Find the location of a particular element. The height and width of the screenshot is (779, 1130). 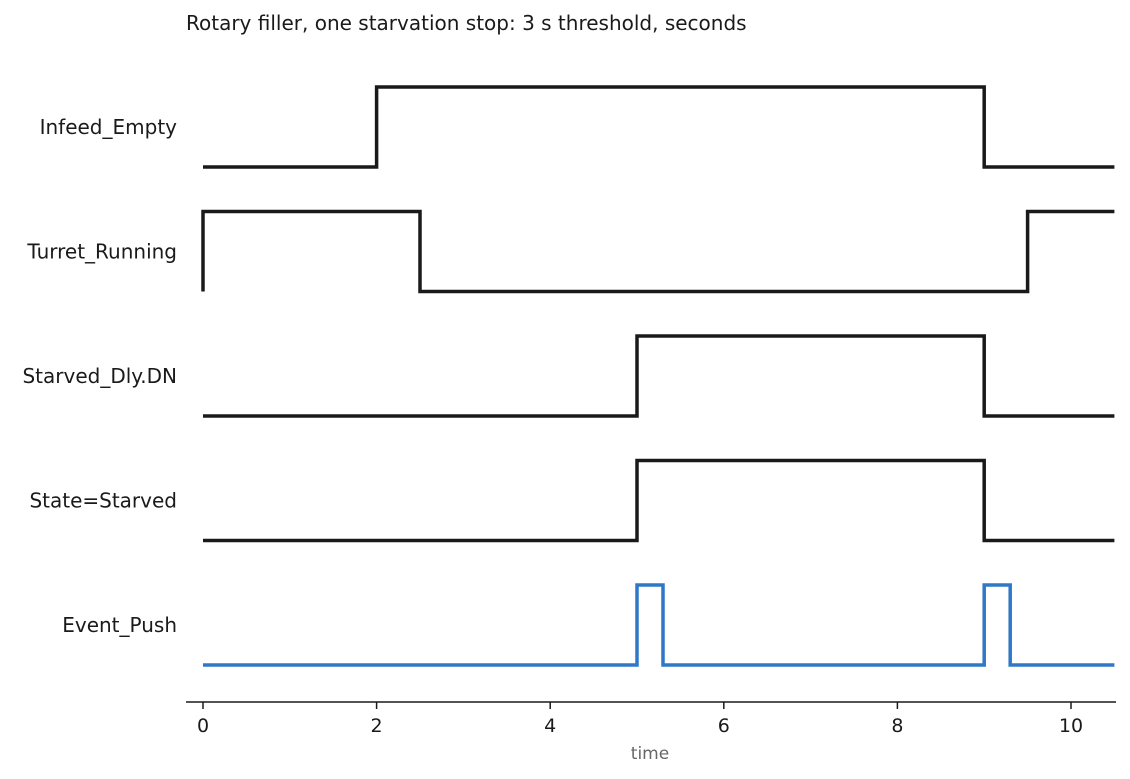

signal-trace-event-push is located at coordinates (659, 625).